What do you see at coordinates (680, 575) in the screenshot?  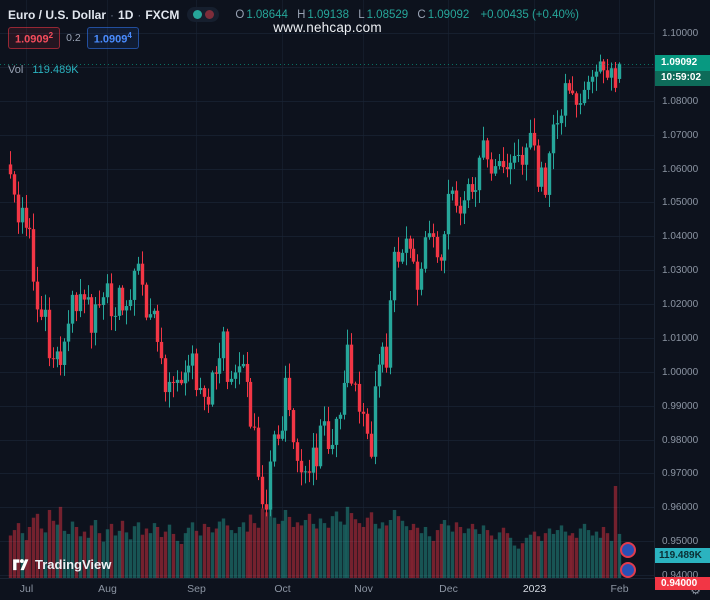 I see `price-axis-label: 0.94000` at bounding box center [680, 575].